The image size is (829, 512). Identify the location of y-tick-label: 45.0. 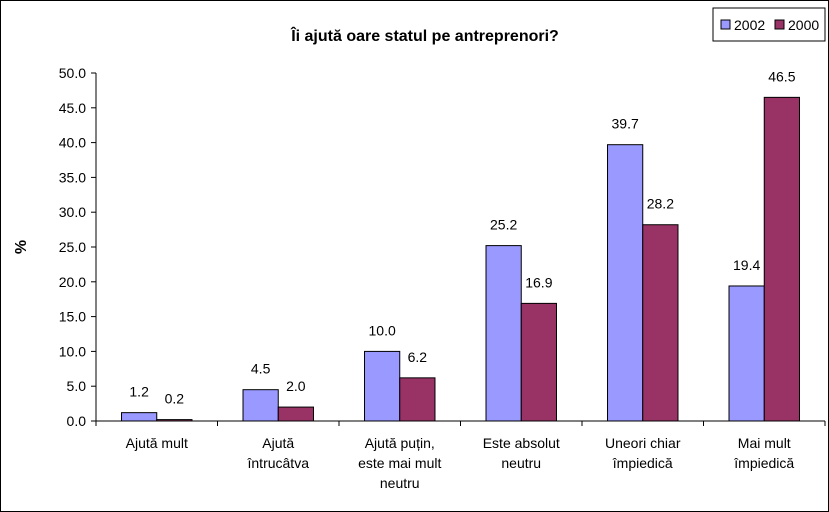
(72, 108).